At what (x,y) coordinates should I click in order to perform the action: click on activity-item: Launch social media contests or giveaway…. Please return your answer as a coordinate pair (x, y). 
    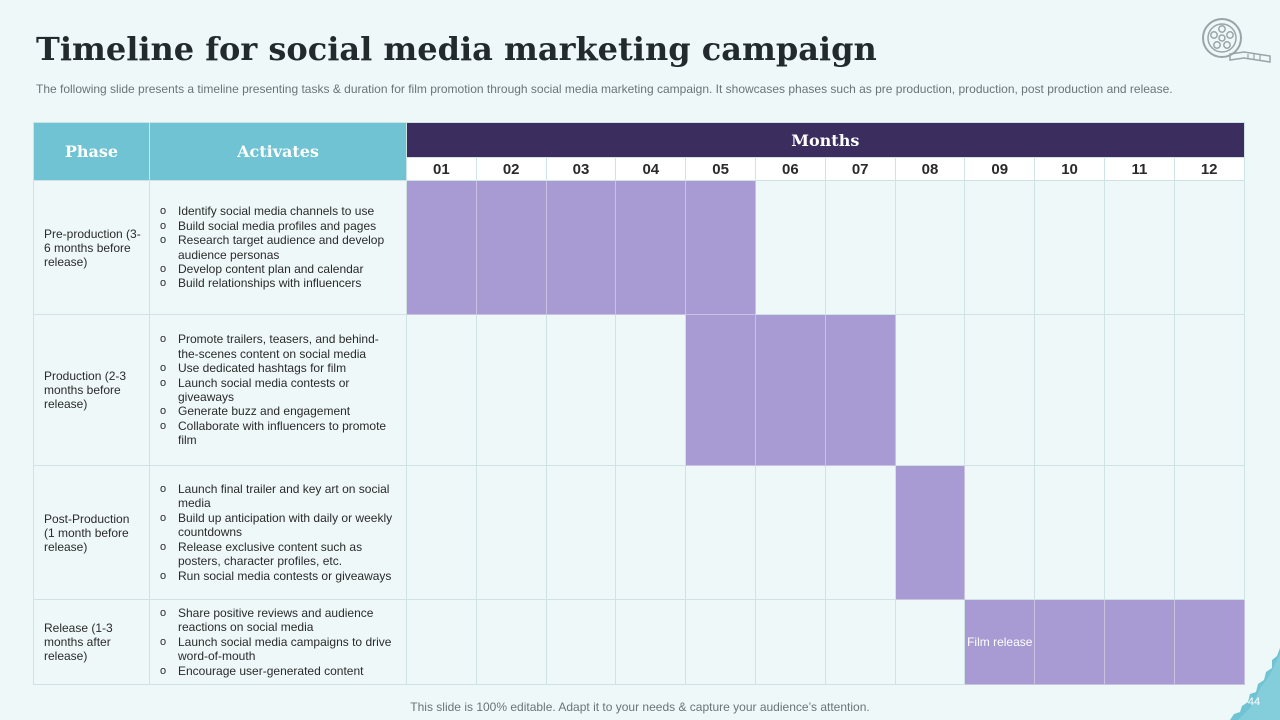
    Looking at the image, I should click on (277, 390).